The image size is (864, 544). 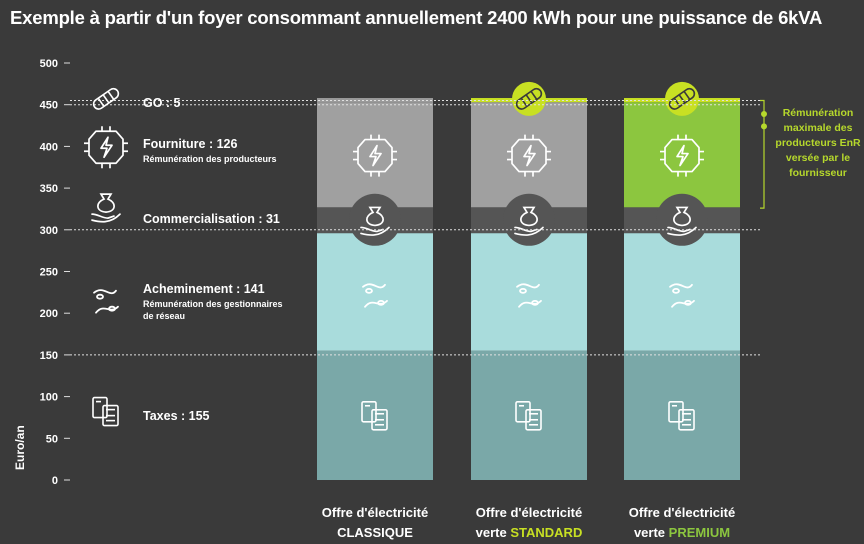 I want to click on legend-label-acheminement: Acheminement : 141, so click(x=204, y=289).